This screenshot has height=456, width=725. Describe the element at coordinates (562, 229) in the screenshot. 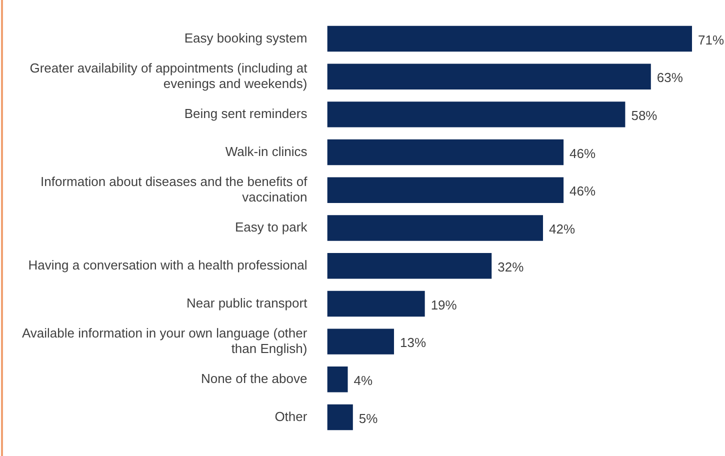

I see `data-label: 42%` at that location.